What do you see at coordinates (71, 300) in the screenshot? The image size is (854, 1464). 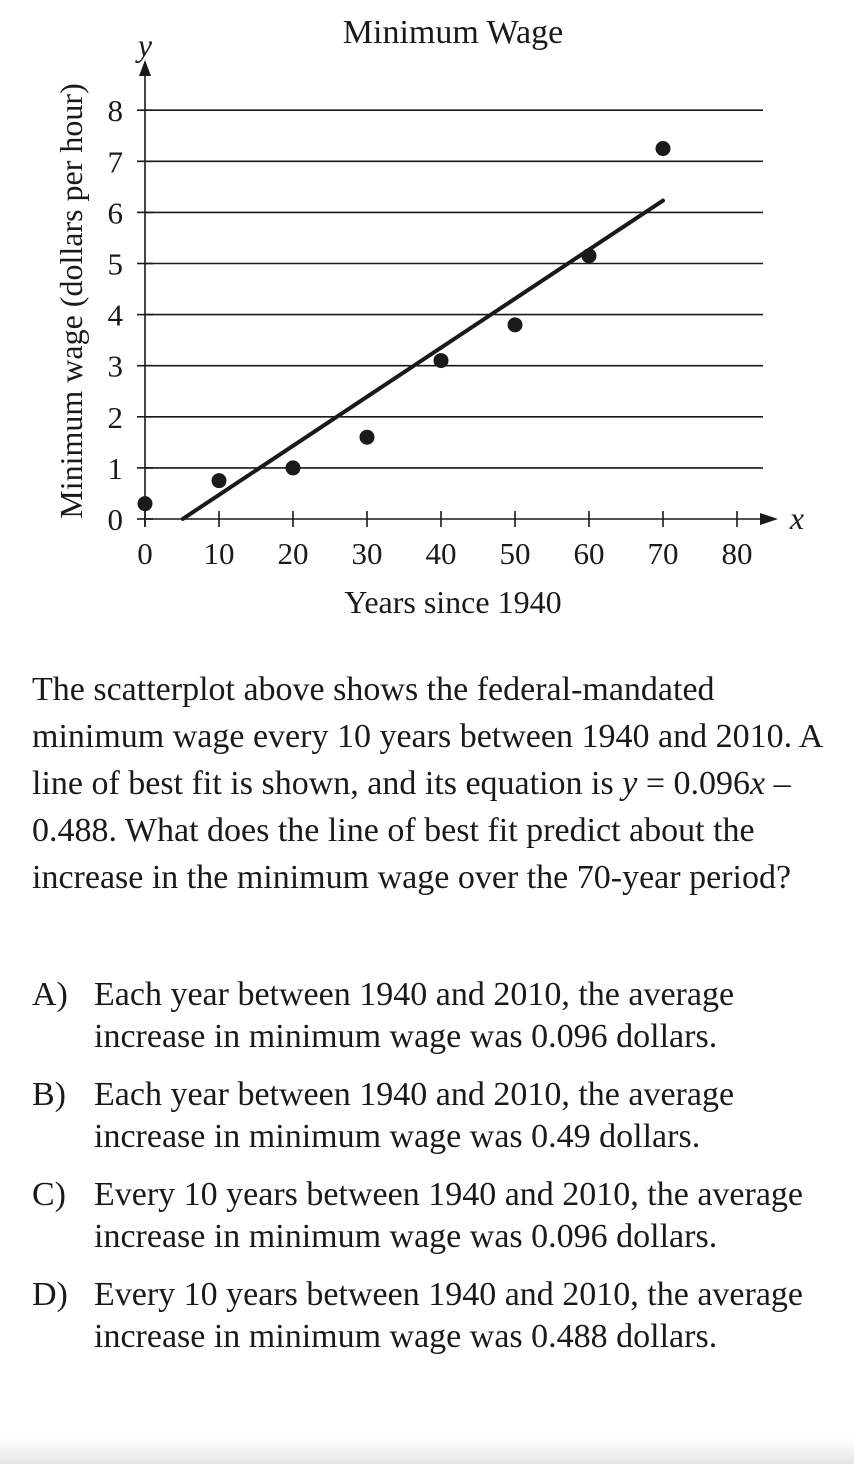 I see `y-axis-label: Minimum wage (dollars per hour)` at bounding box center [71, 300].